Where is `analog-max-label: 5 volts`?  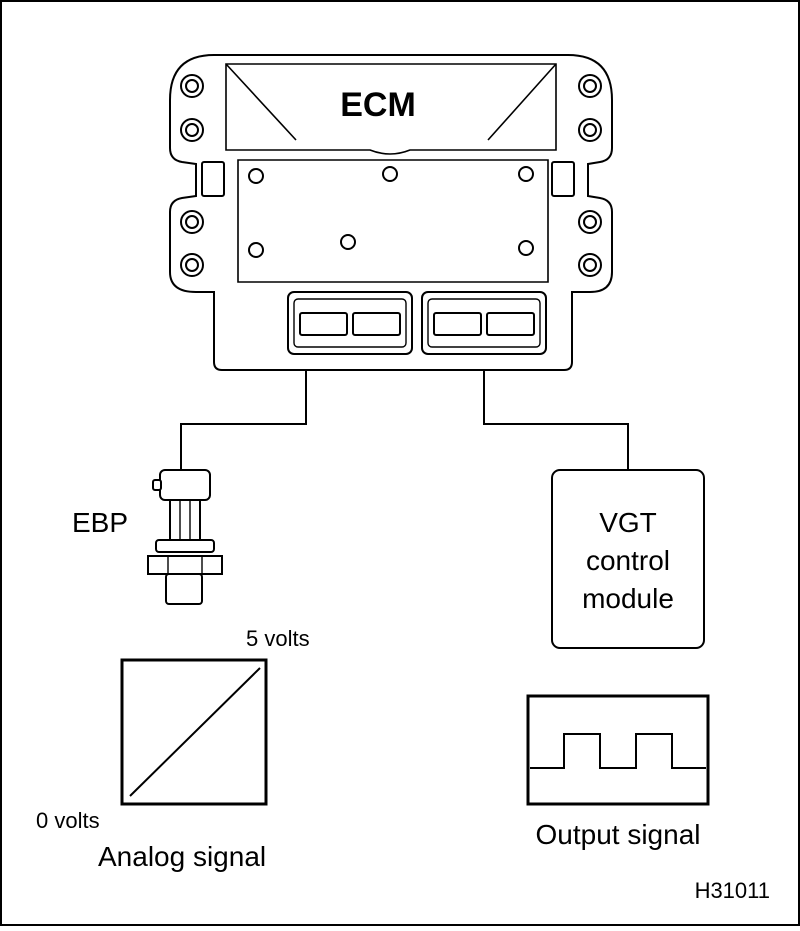
analog-max-label: 5 volts is located at coordinates (278, 638).